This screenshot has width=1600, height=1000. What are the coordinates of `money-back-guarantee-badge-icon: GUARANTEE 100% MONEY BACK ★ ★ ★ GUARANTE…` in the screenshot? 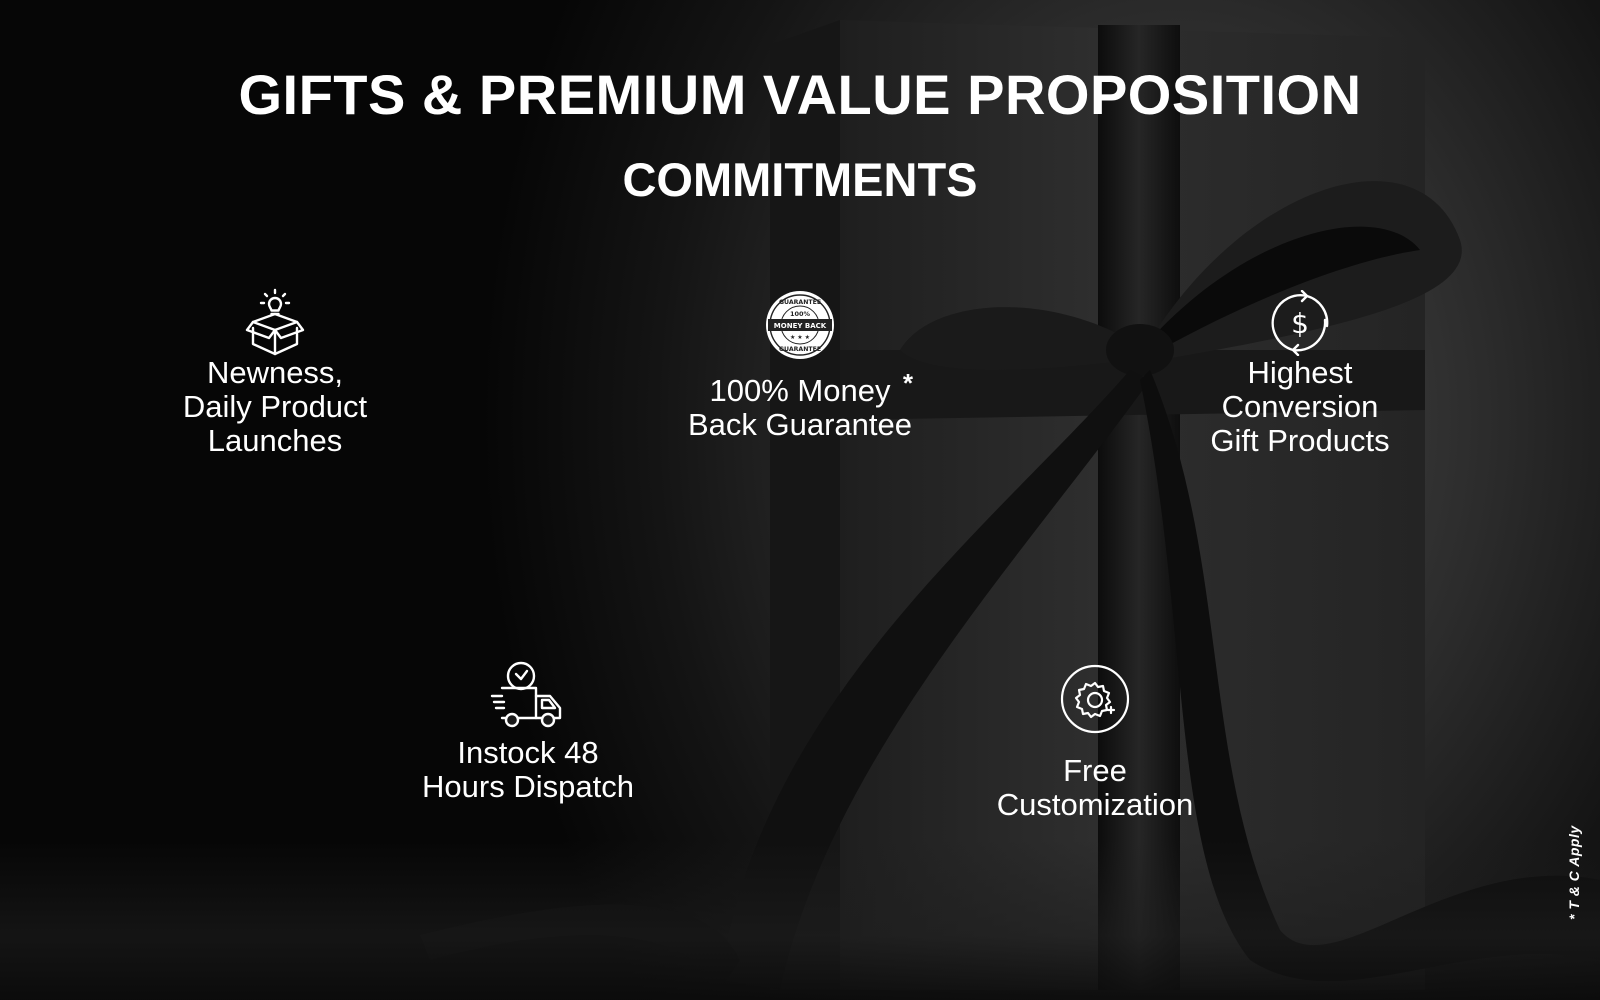 It's located at (800, 325).